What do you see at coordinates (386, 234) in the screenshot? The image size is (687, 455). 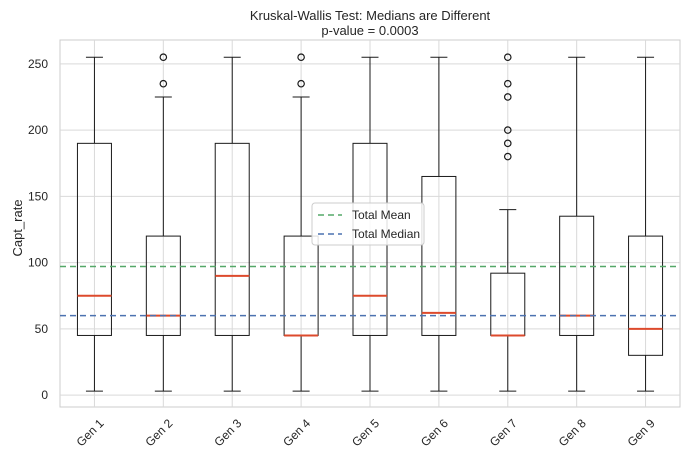 I see `legend-label: Total Median` at bounding box center [386, 234].